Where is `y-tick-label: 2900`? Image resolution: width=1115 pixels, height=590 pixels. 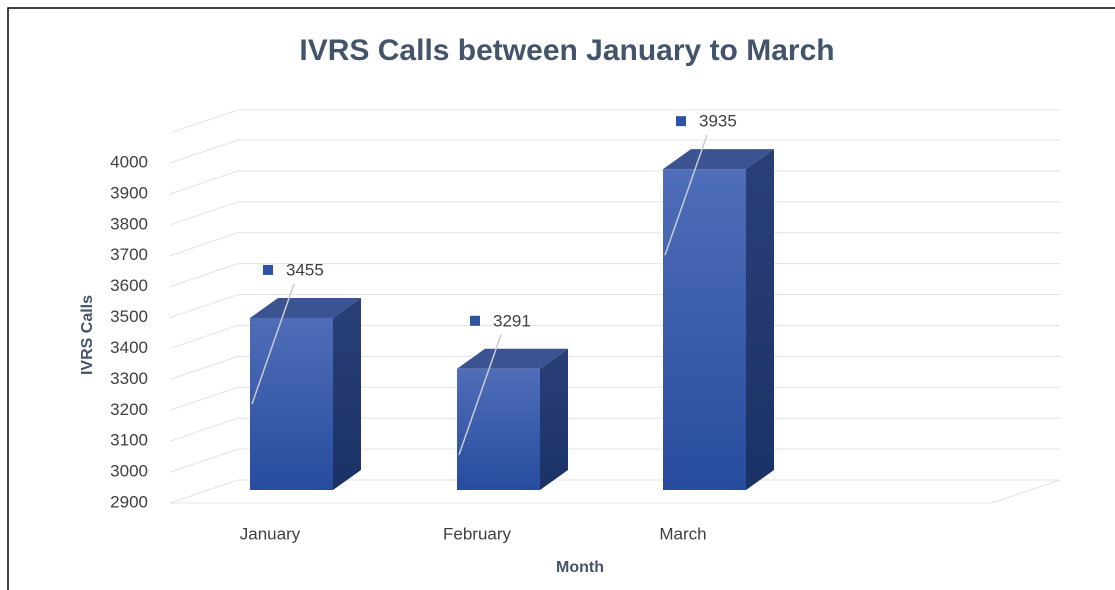
y-tick-label: 2900 is located at coordinates (129, 501).